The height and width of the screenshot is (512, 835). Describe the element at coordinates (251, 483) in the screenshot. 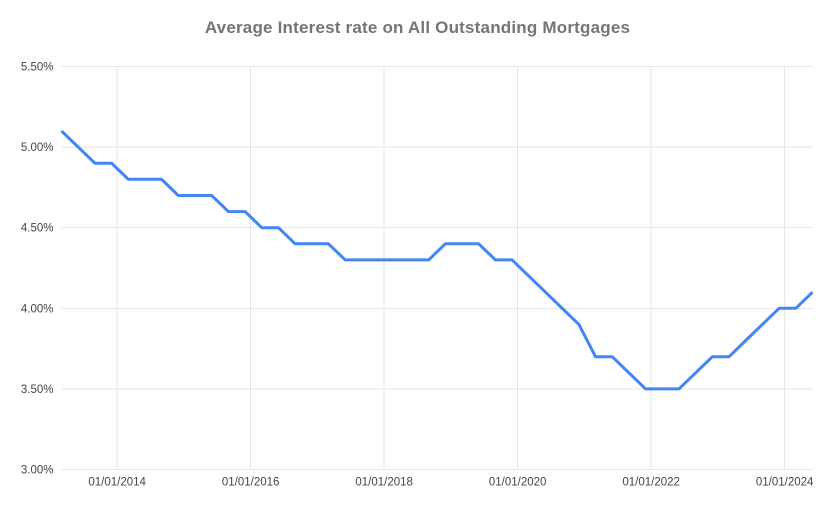

I see `x-axis-label: 01/01/2016` at that location.